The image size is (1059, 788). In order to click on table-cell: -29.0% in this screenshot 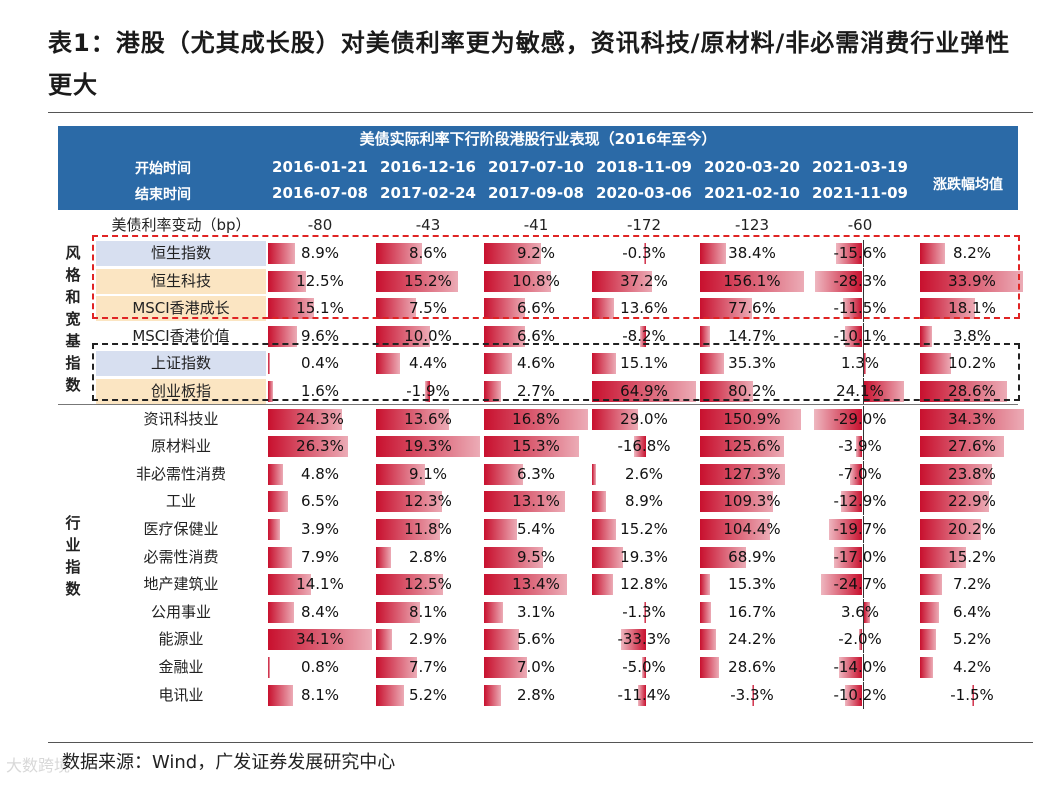, I will do `click(860, 419)`.